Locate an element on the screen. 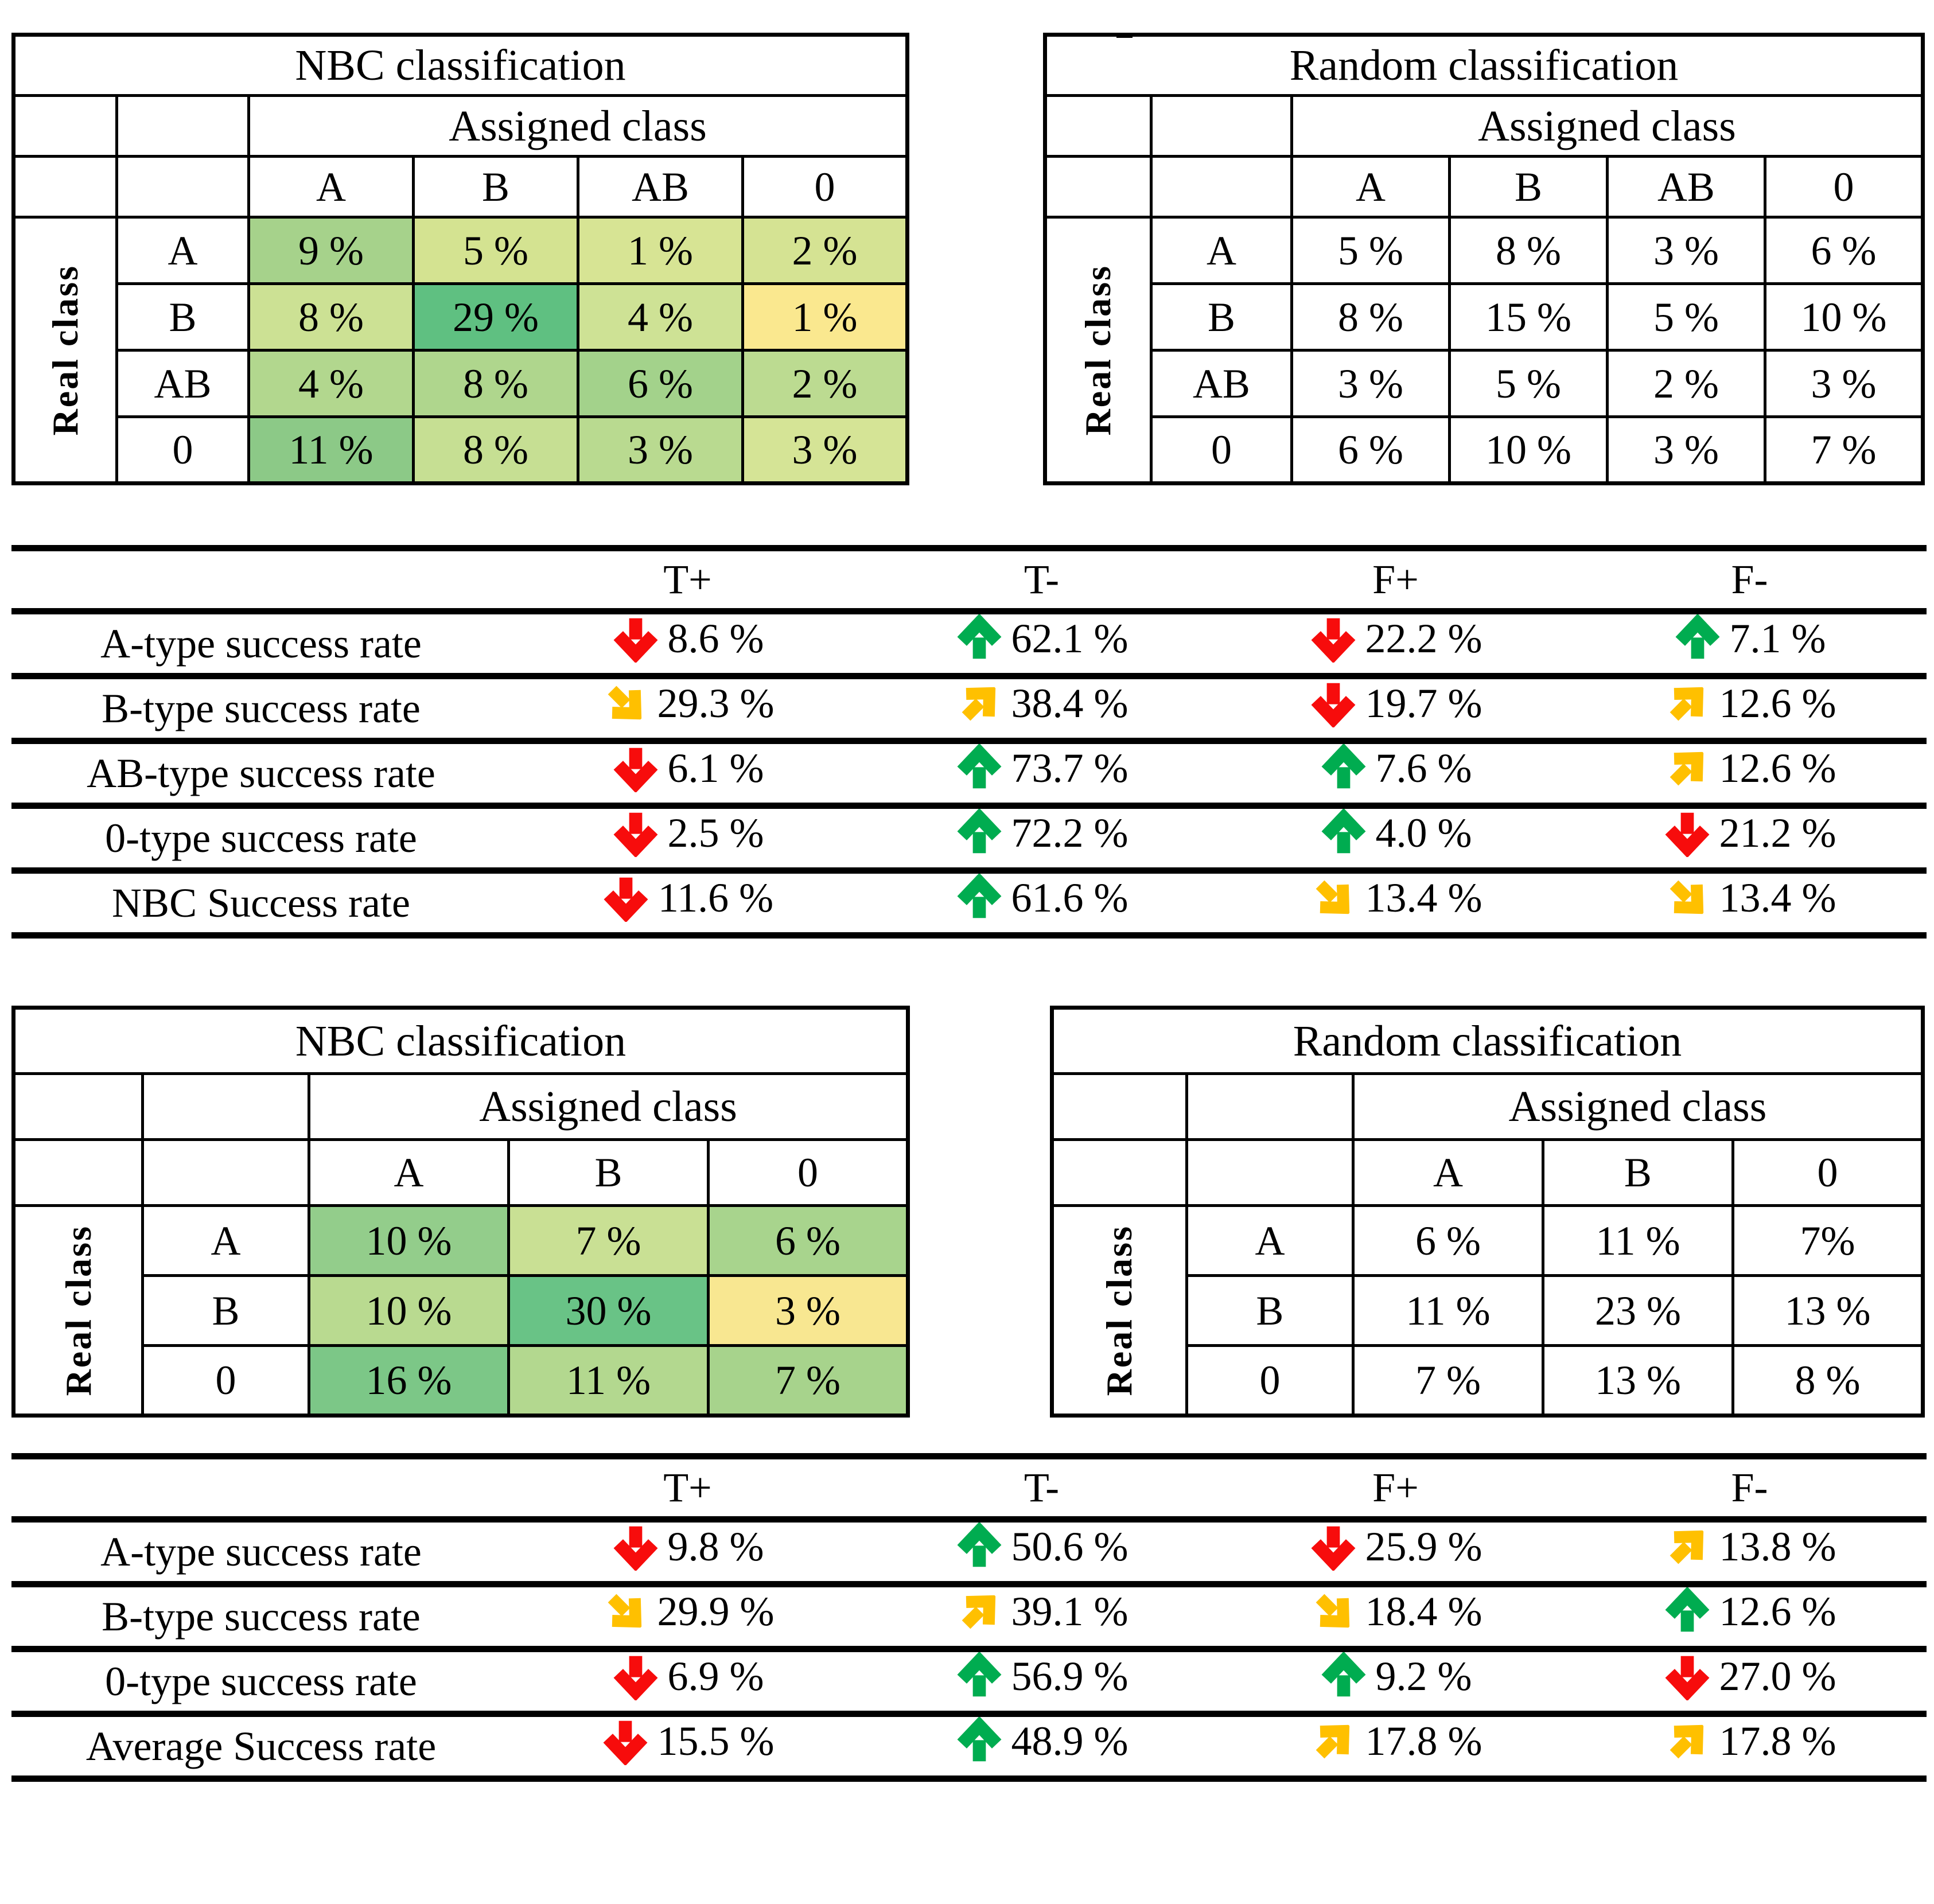  rates-column-header: T- is located at coordinates (1042, 1487).